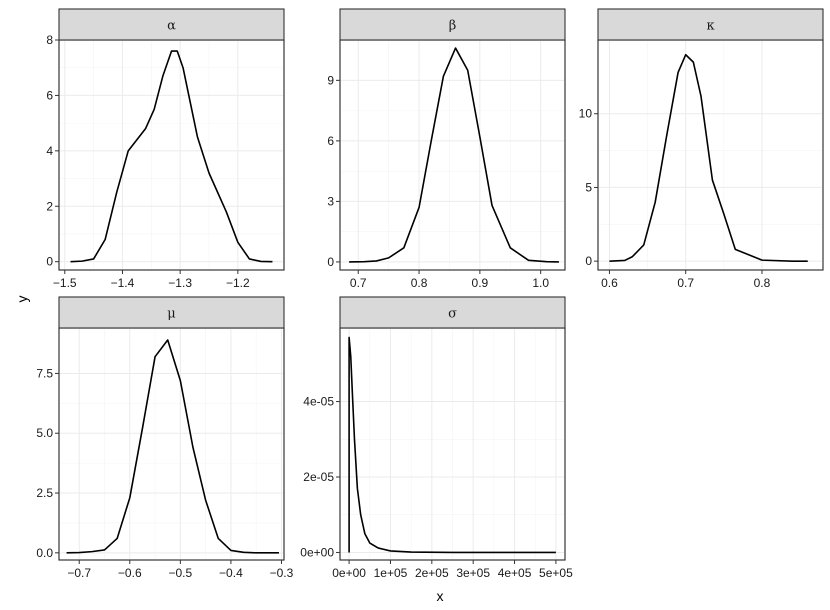  I want to click on y-tick-label: 2, so click(49, 206).